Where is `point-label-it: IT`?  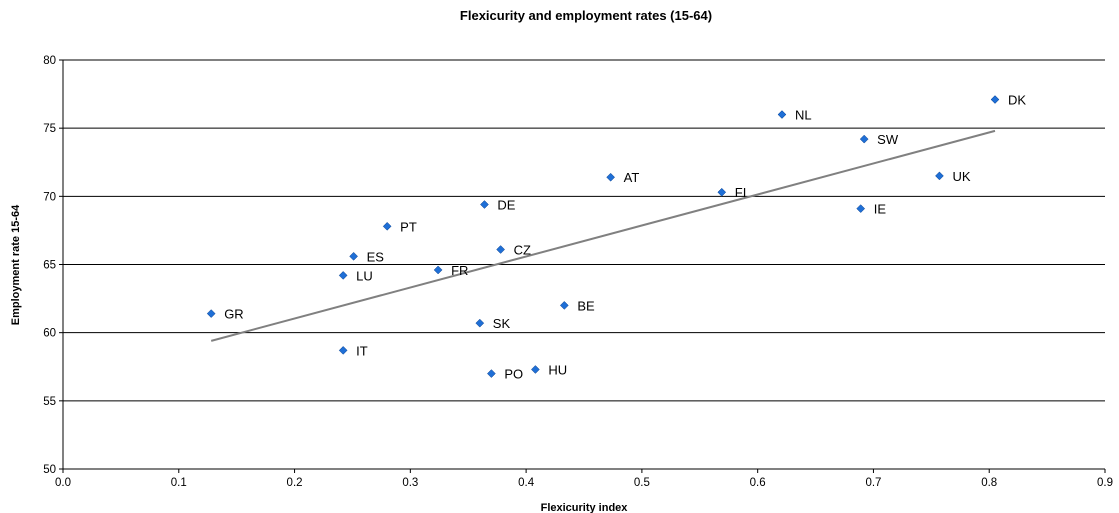 point-label-it: IT is located at coordinates (362, 350).